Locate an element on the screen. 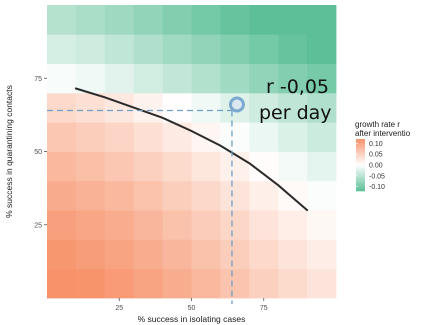 This screenshot has height=325, width=423. y-axis-title: % success in quarantining contacts is located at coordinates (9, 151).